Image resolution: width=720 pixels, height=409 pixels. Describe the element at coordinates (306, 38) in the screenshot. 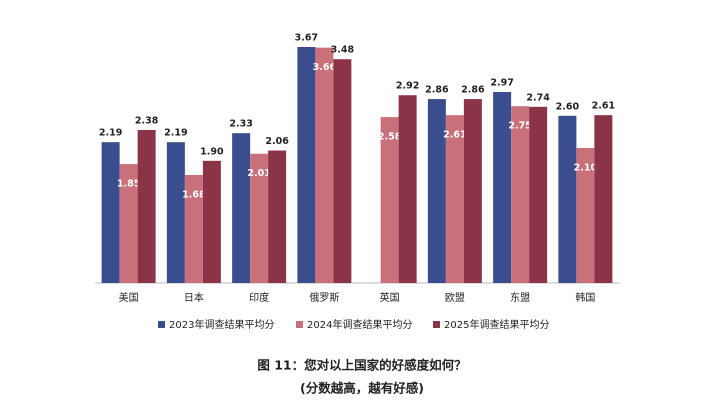

I see `value-label: 3.67` at that location.